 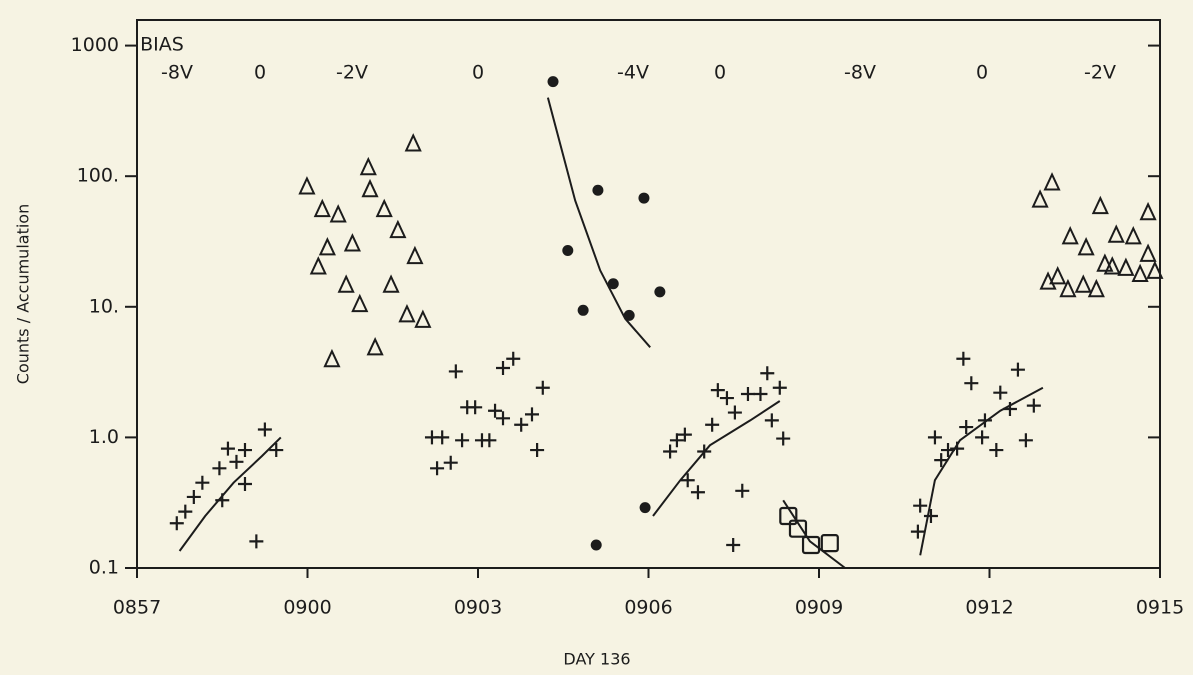 I want to click on y-axis-label: Counts / Accumulation, so click(x=23, y=294).